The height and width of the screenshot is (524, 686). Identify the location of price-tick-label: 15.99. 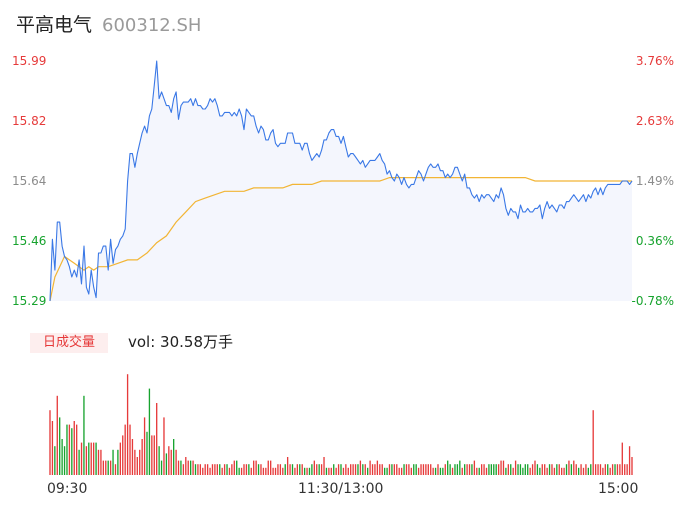
(29, 61).